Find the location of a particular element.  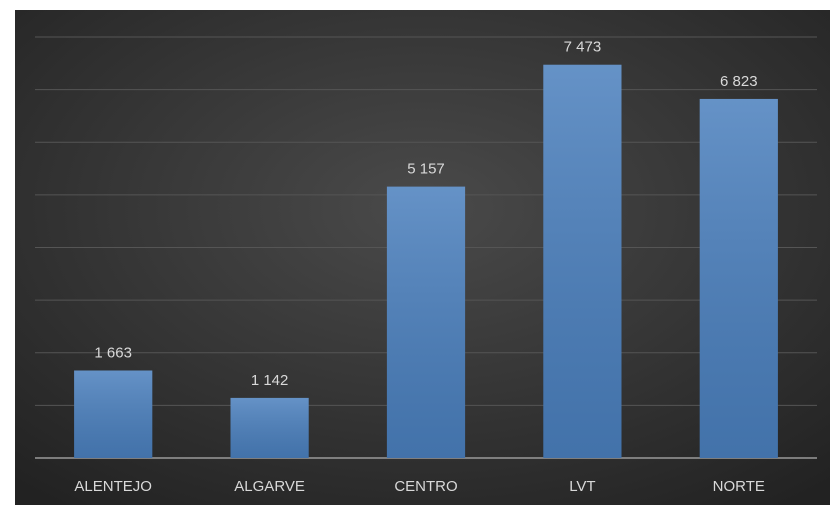

data-label: 1 663 is located at coordinates (113, 352).